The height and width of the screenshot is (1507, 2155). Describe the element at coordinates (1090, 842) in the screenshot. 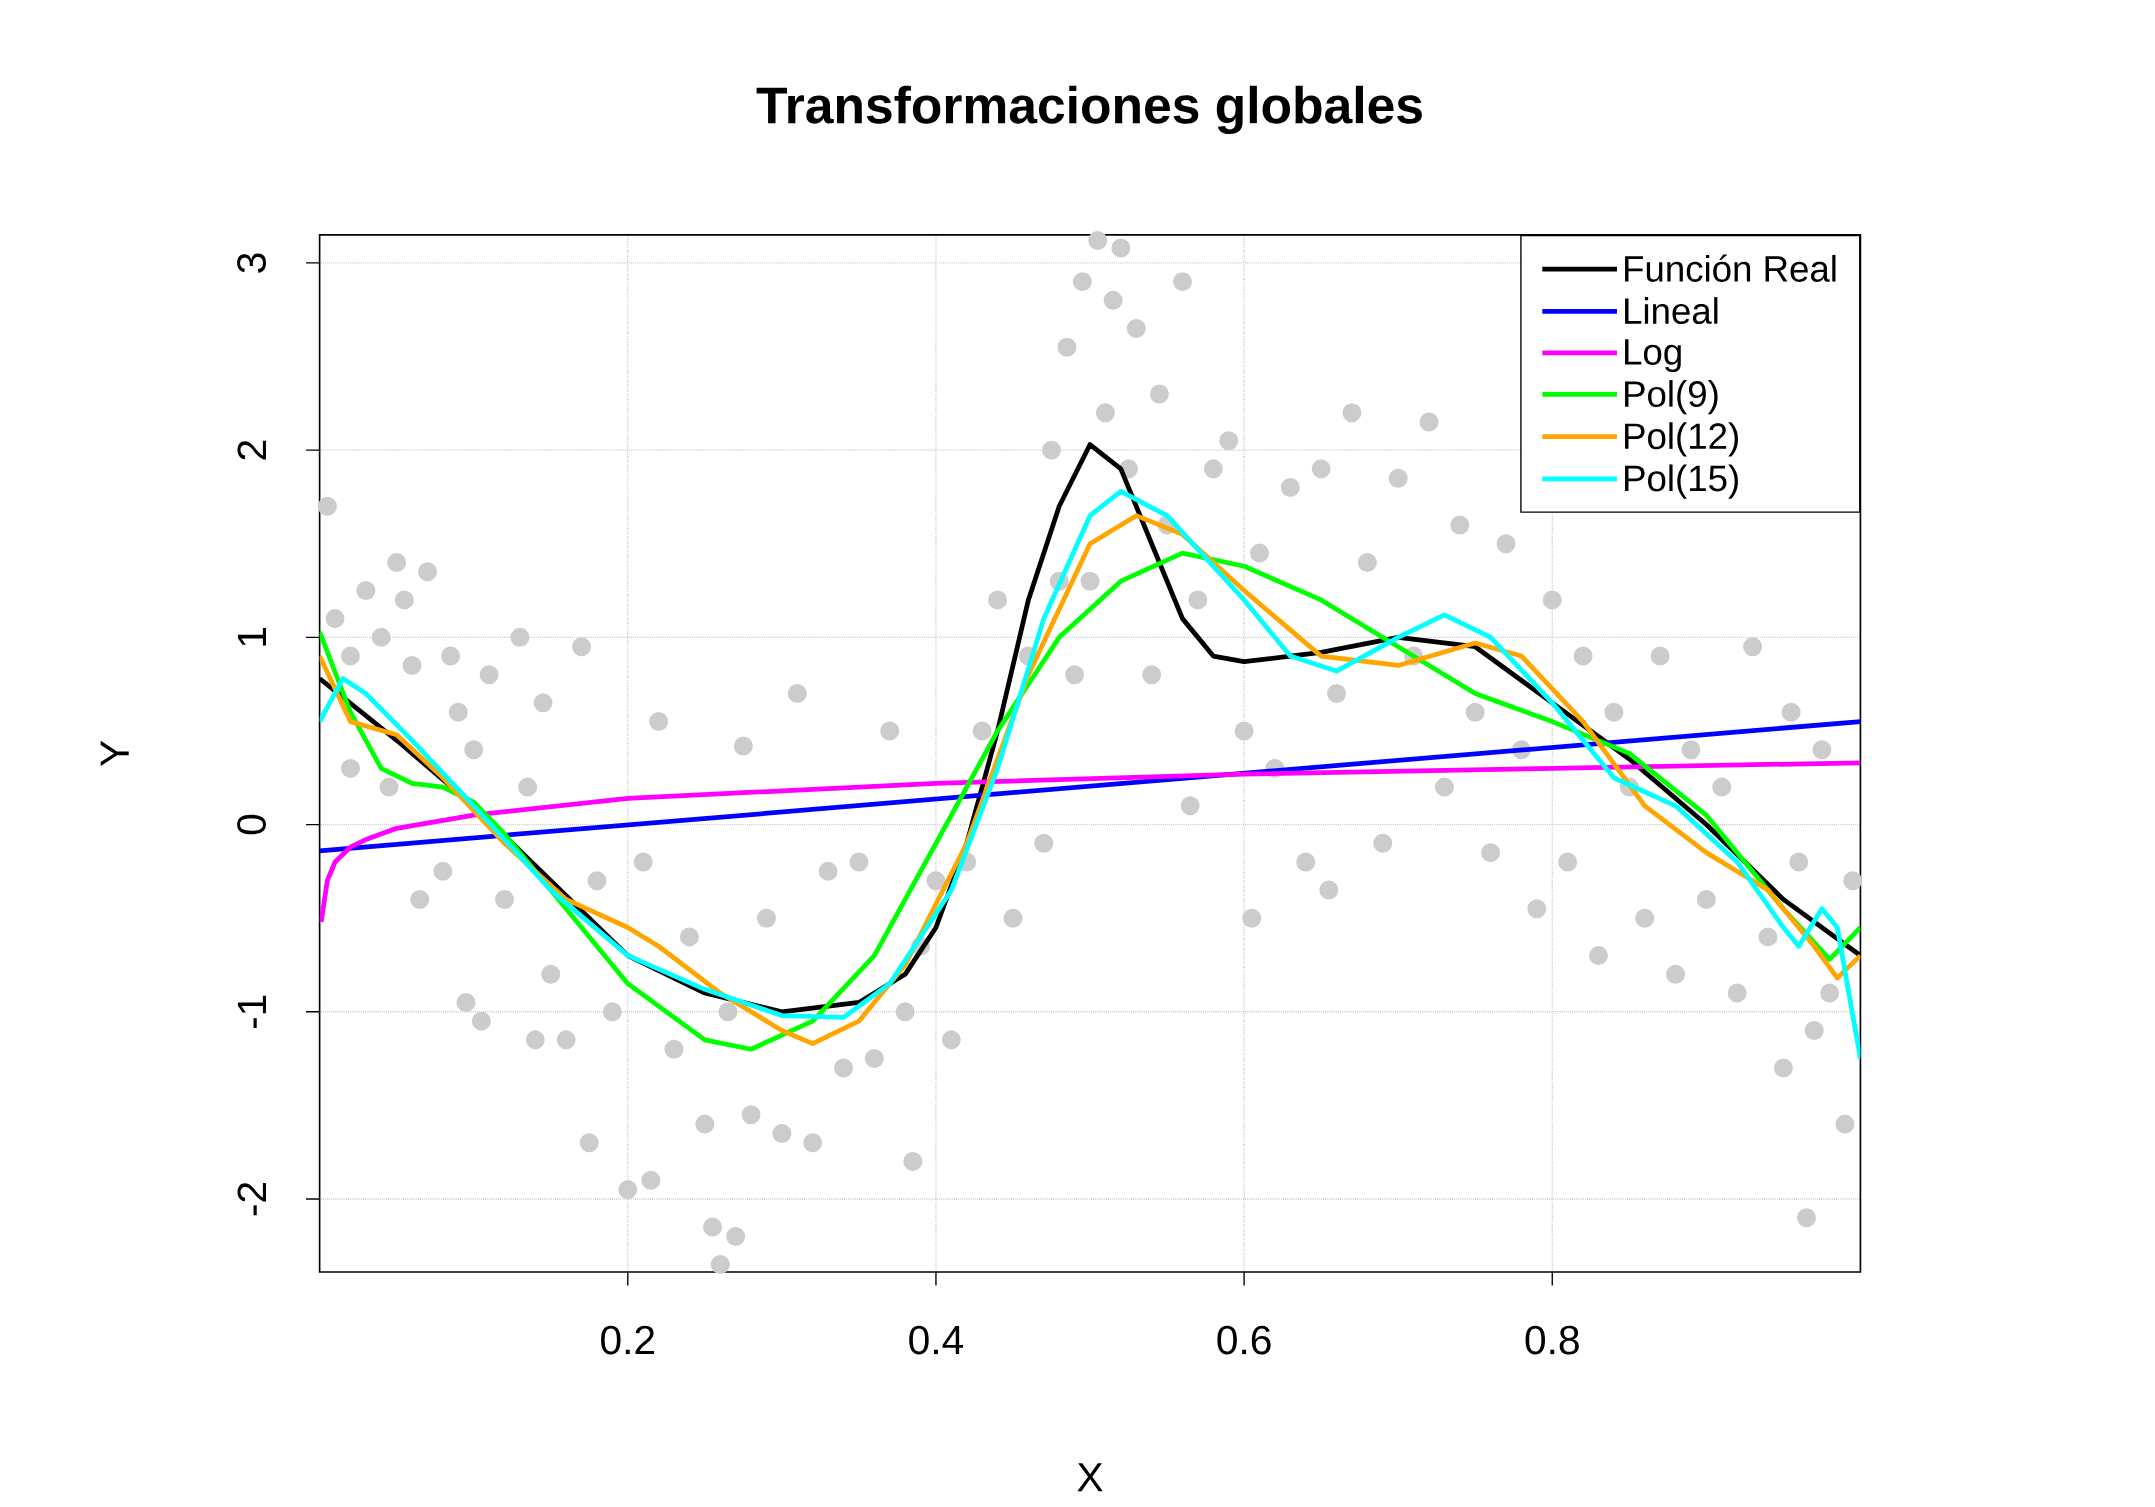

I see `line-series` at that location.